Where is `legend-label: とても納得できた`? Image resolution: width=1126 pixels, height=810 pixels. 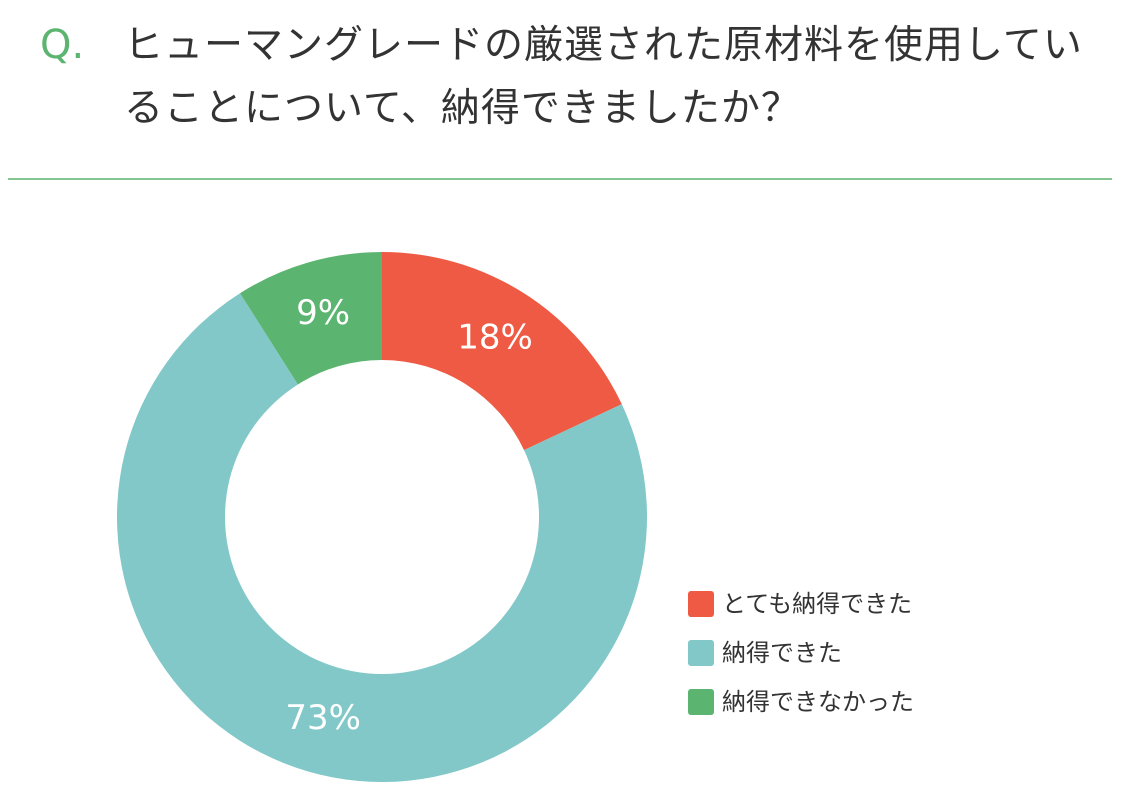
legend-label: とても納得できた is located at coordinates (817, 604).